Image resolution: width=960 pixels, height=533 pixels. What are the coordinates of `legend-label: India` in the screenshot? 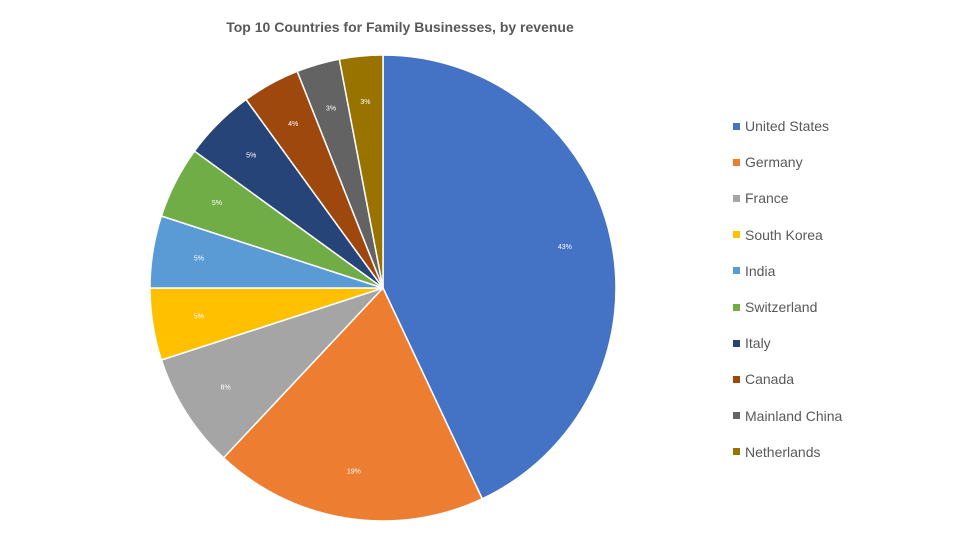 It's located at (760, 270).